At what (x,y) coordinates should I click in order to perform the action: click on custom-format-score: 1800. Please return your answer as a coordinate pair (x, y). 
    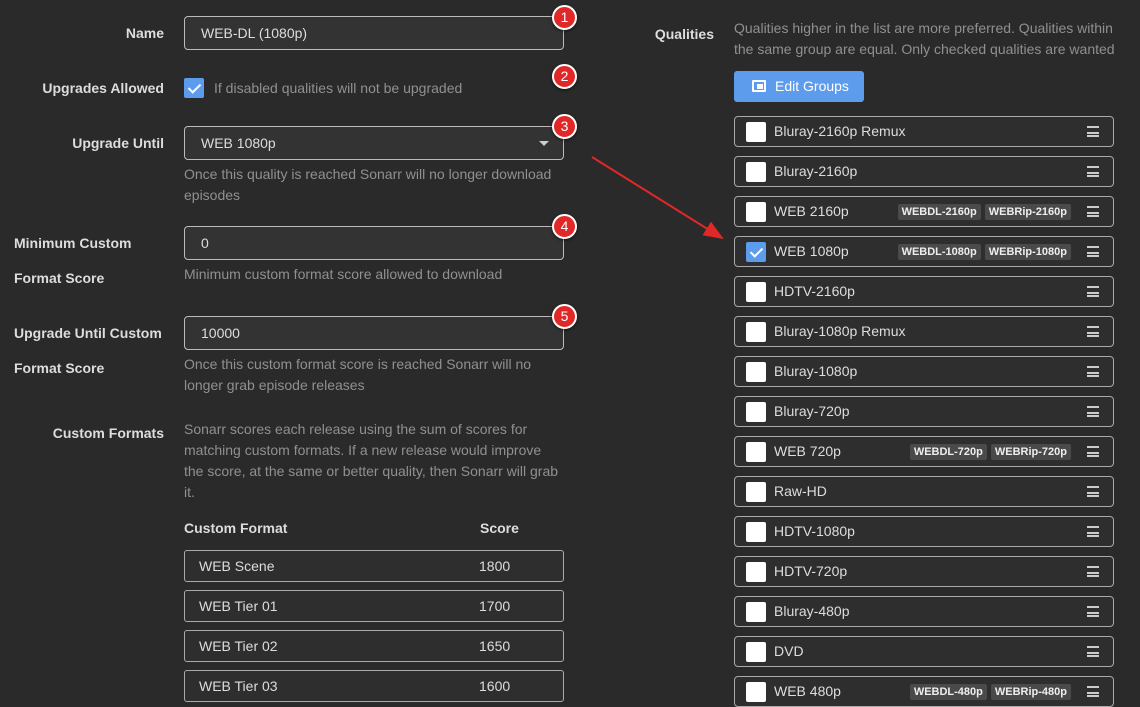
    Looking at the image, I should click on (495, 566).